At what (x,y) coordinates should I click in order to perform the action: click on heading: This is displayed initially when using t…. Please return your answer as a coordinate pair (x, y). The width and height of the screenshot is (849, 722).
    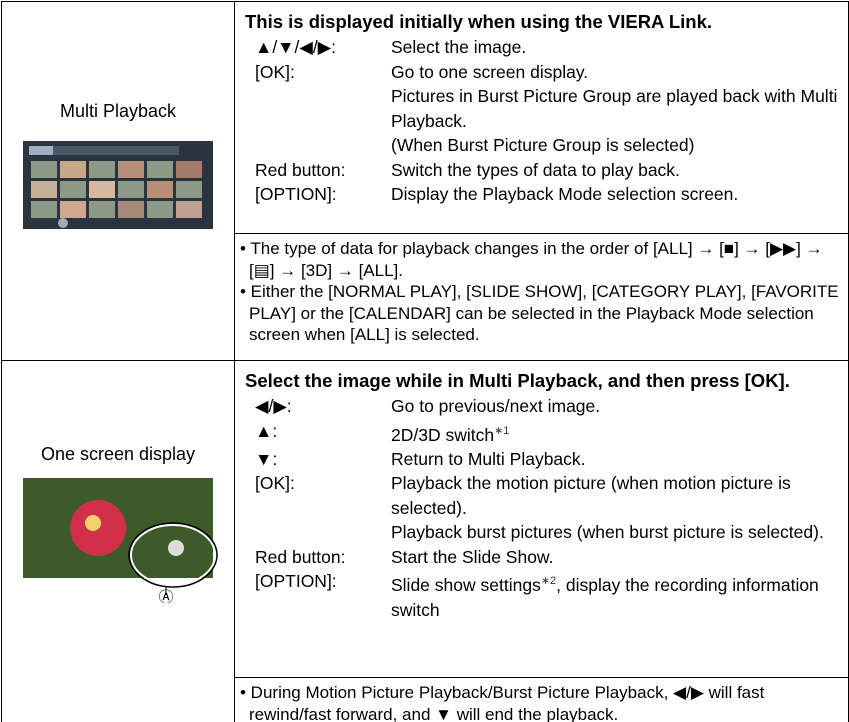
    Looking at the image, I should click on (479, 21).